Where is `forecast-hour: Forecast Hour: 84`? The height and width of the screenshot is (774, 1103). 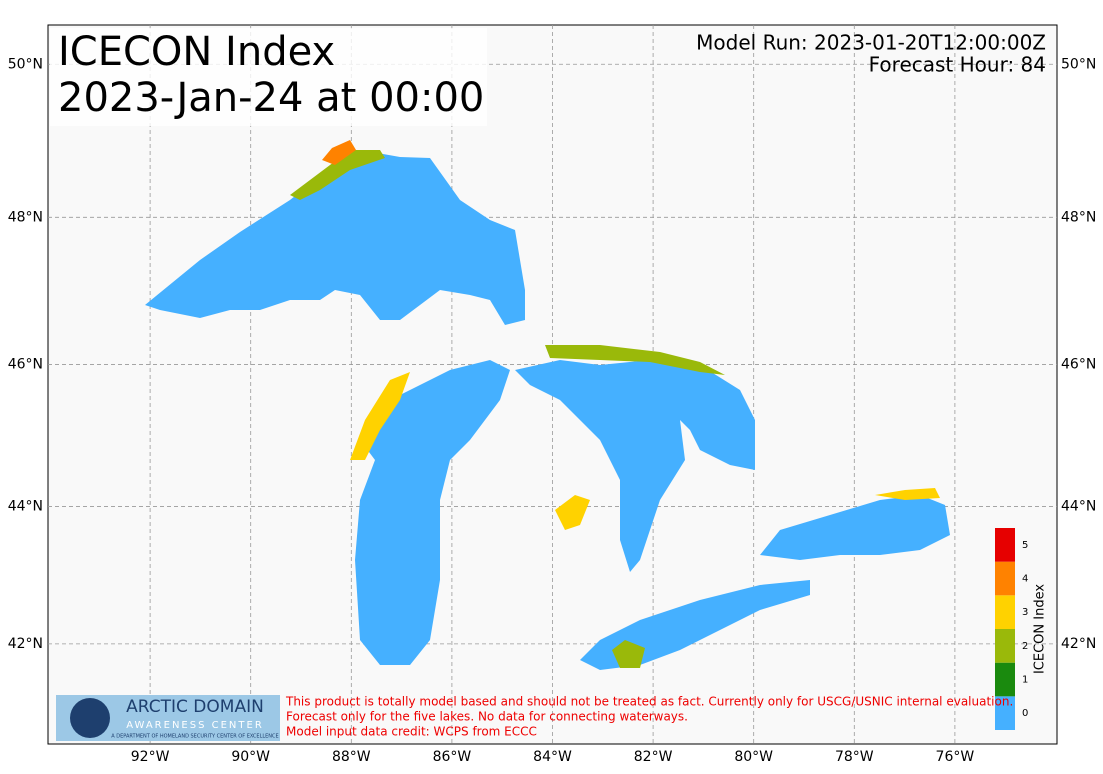 forecast-hour: Forecast Hour: 84 is located at coordinates (957, 65).